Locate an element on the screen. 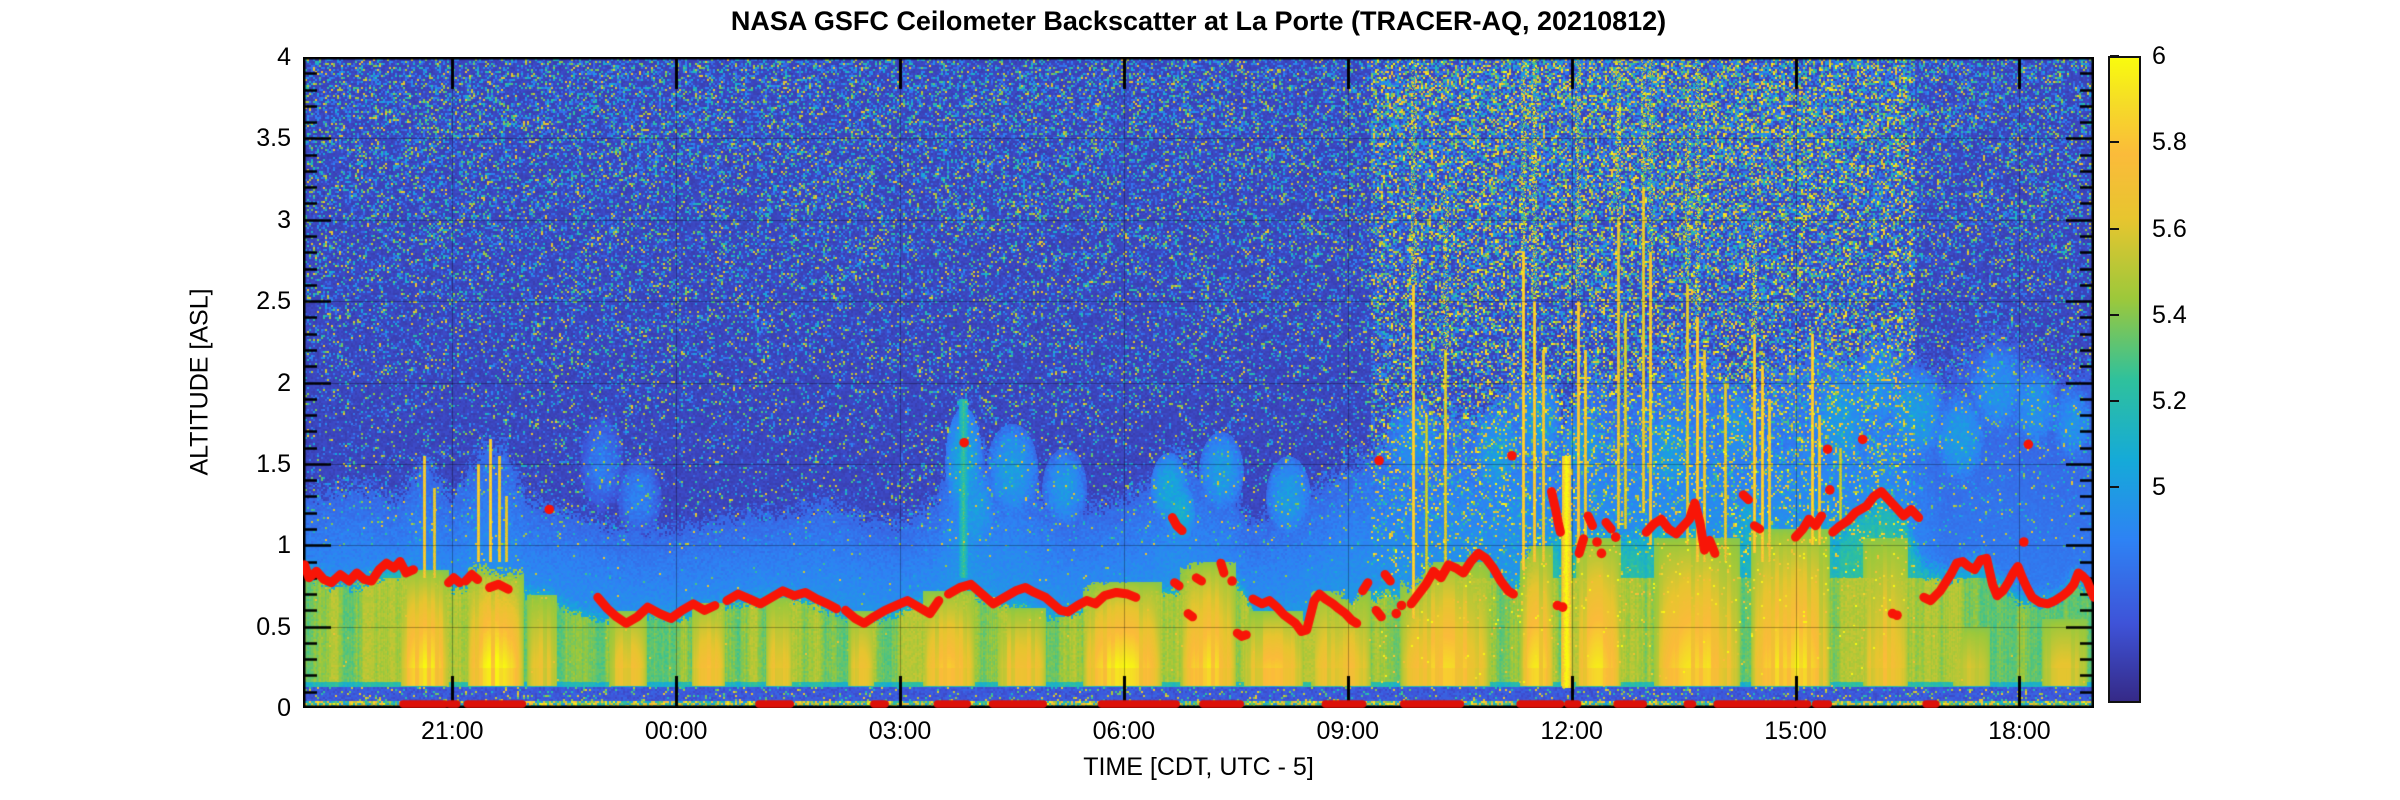  x-tick-label: 15:00 is located at coordinates (1795, 731).